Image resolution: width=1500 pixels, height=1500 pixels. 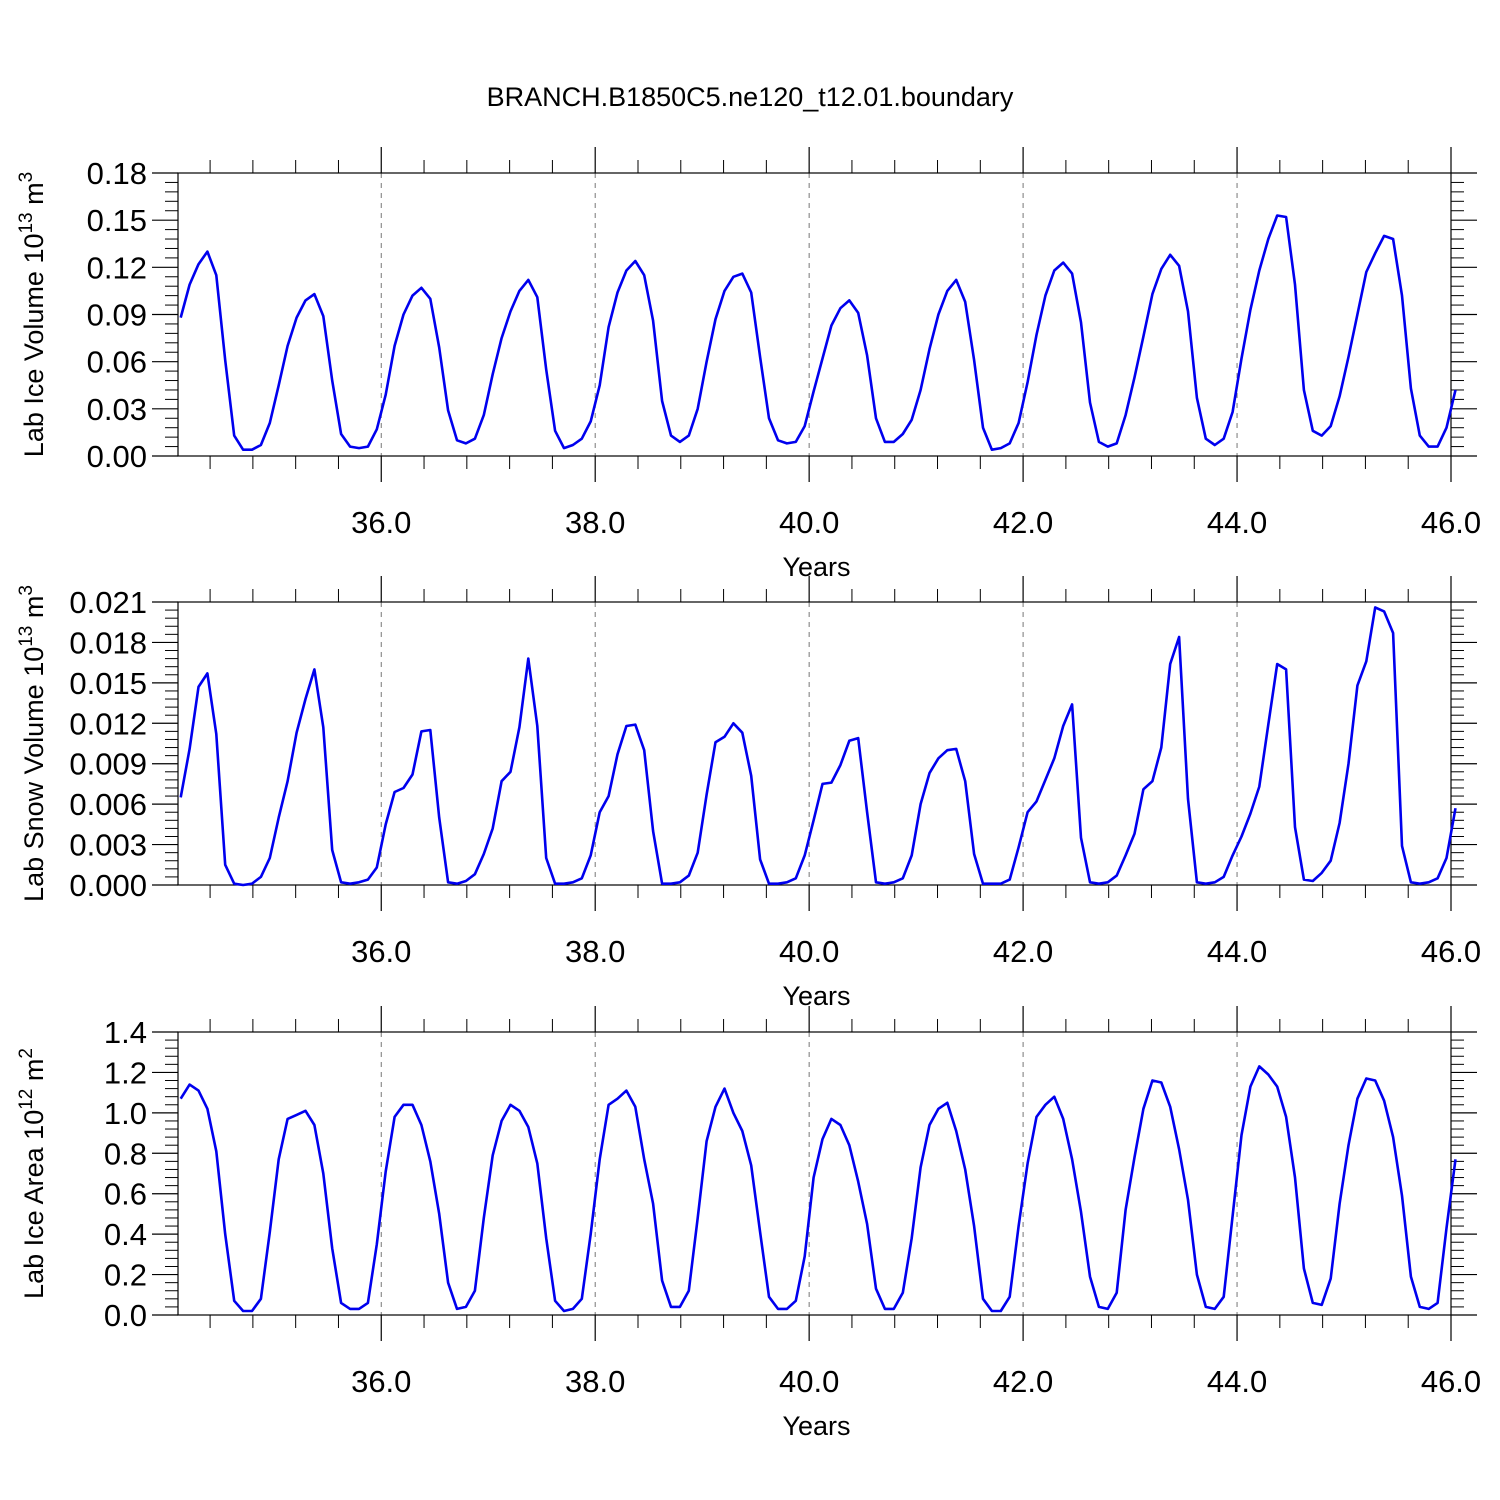 I want to click on ice-area-ytick-label-1: 0.2, so click(x=125, y=1275).